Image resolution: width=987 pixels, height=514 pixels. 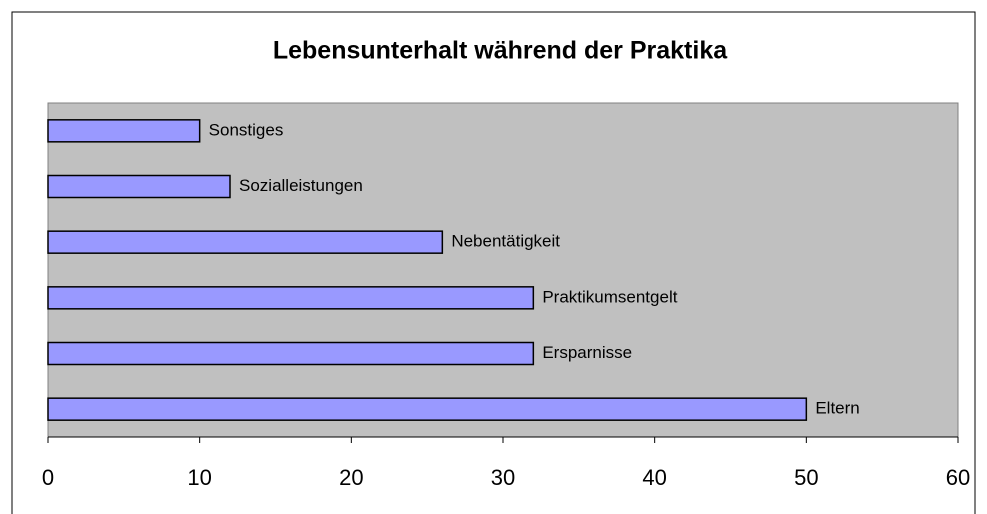 I want to click on x-tick-label: 60, so click(x=958, y=477).